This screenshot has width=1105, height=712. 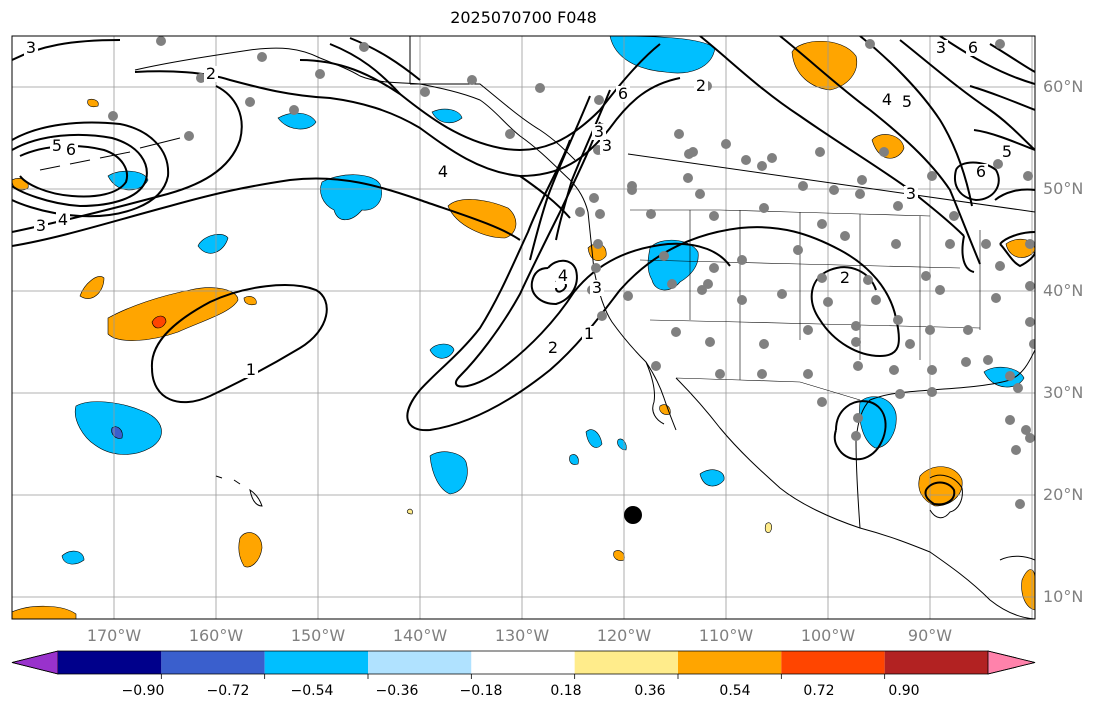 What do you see at coordinates (930, 635) in the screenshot?
I see `longitude-label: 90°W` at bounding box center [930, 635].